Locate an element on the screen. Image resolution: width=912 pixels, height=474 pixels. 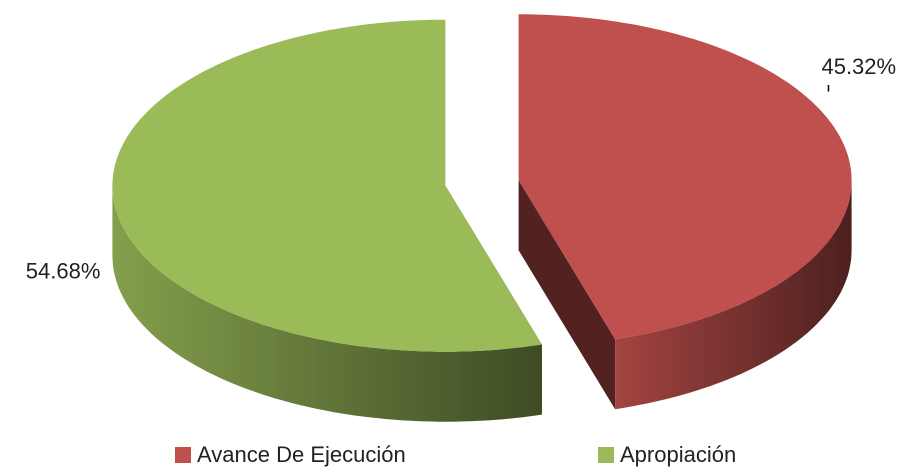
slice-face is located at coordinates (567, 295).